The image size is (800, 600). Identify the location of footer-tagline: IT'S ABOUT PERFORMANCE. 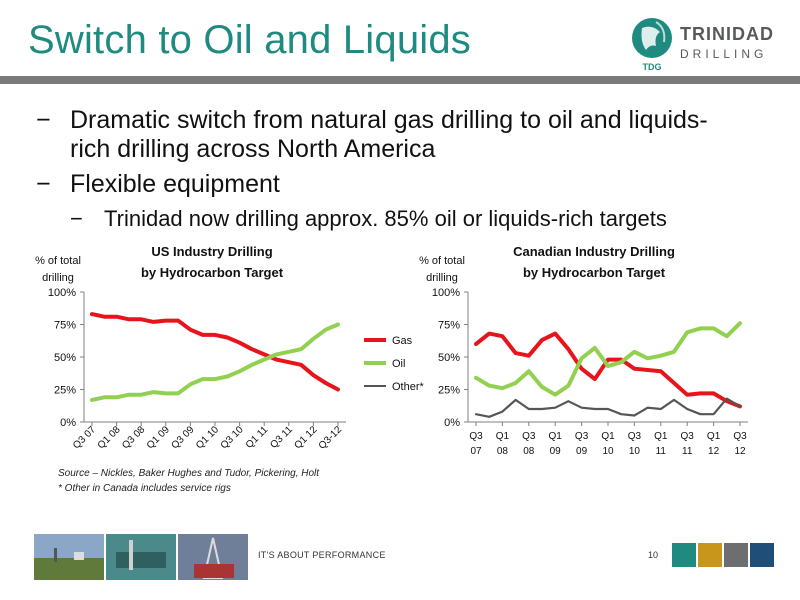
(322, 555).